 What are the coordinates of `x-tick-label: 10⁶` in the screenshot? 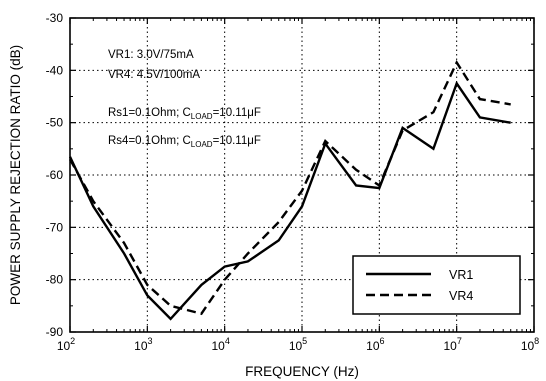 It's located at (375, 344).